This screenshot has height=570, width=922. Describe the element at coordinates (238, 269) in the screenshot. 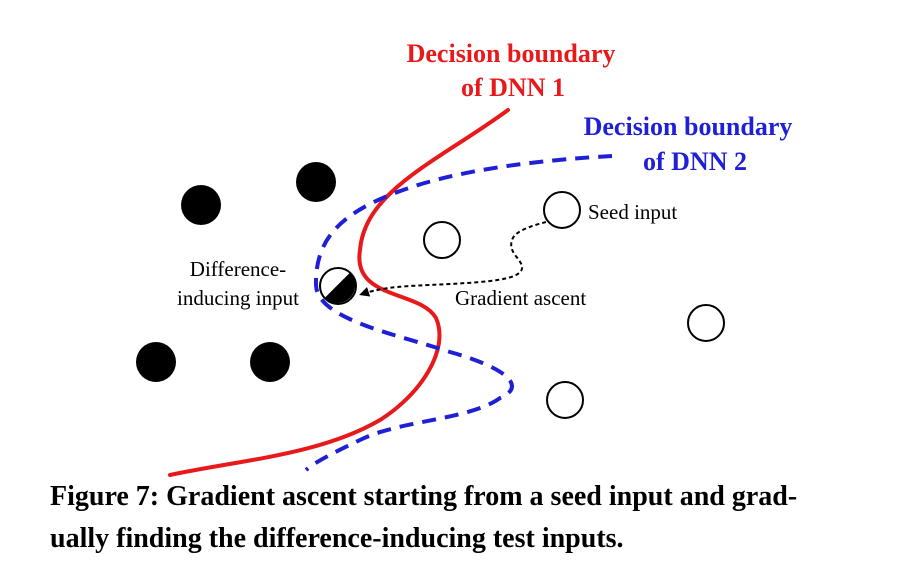

I see `difference-label-line1: Difference-` at that location.